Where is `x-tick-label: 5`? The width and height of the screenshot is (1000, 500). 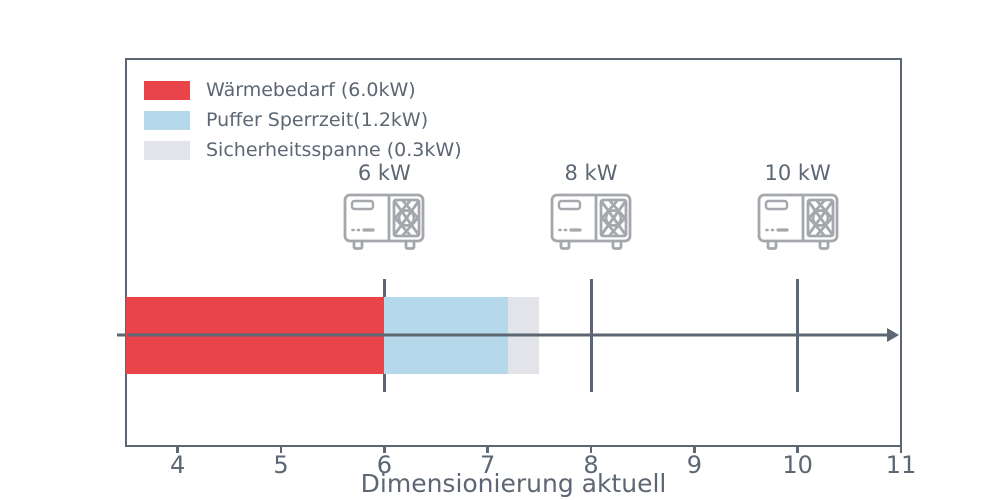
x-tick-label: 5 is located at coordinates (281, 465).